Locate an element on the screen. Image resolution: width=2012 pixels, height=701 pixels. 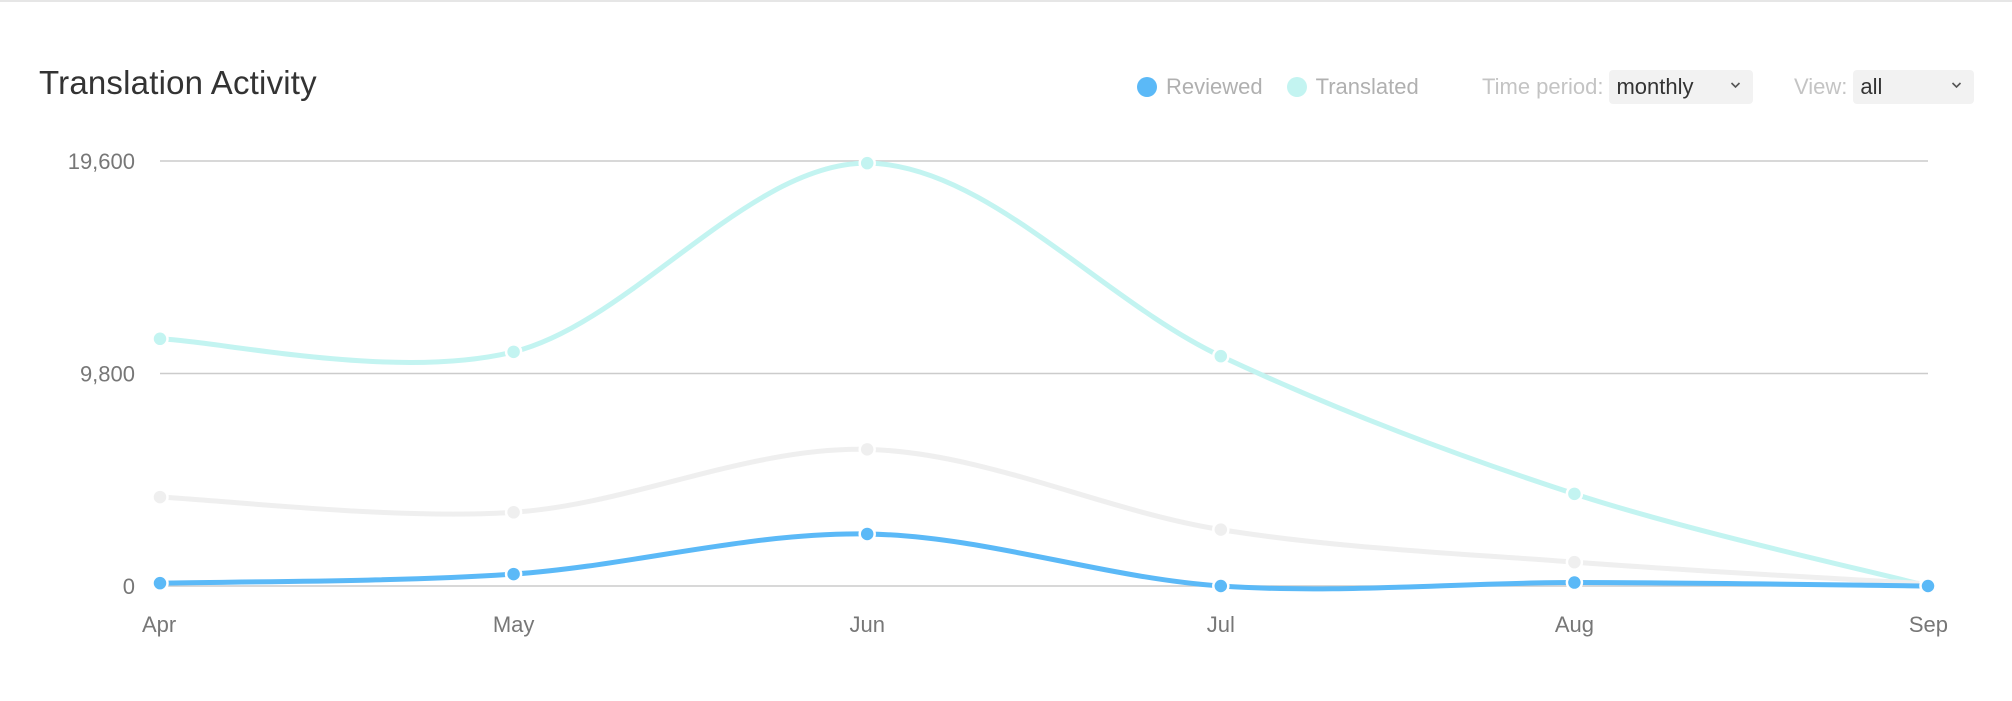
chart-title: Translation Activity is located at coordinates (178, 82).